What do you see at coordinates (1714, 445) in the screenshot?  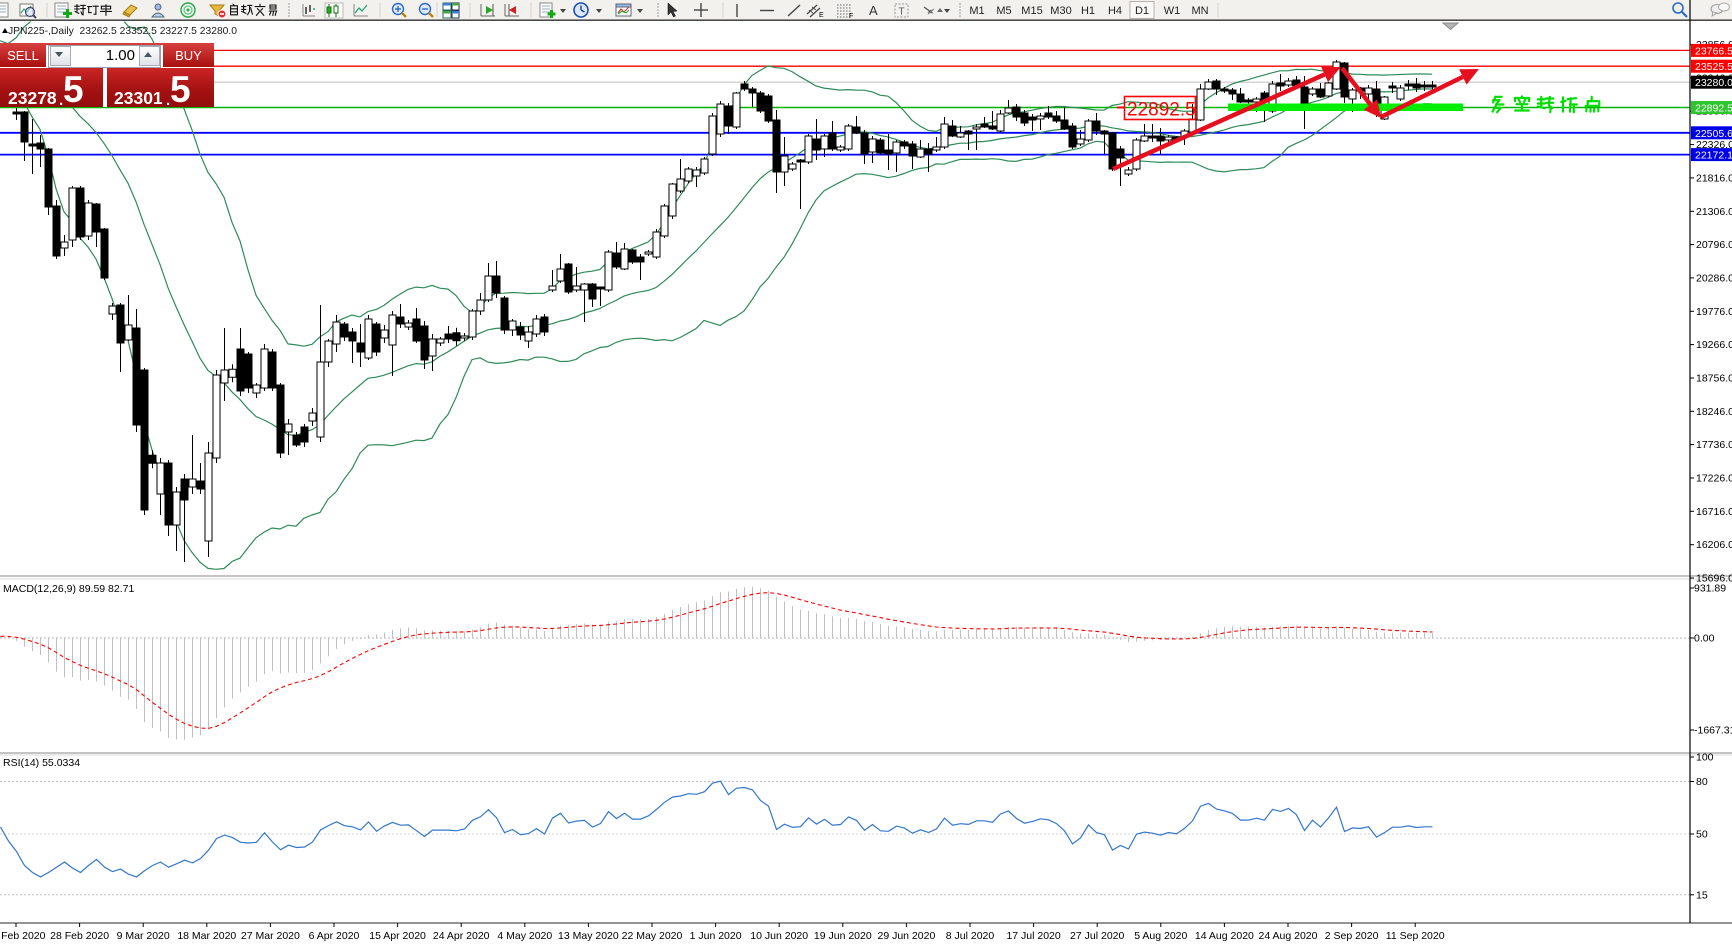 I see `svg-text: 17736.0` at bounding box center [1714, 445].